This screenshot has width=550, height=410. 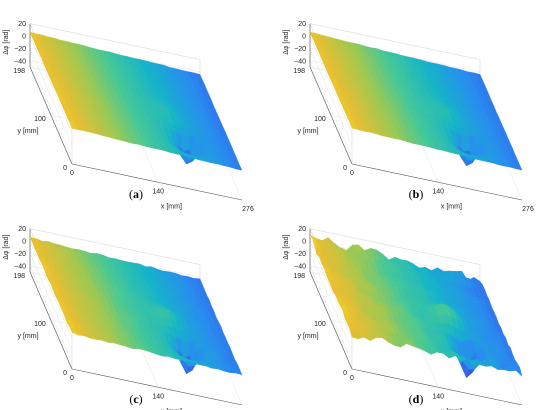 What do you see at coordinates (416, 399) in the screenshot?
I see `panel-caption: (d)` at bounding box center [416, 399].